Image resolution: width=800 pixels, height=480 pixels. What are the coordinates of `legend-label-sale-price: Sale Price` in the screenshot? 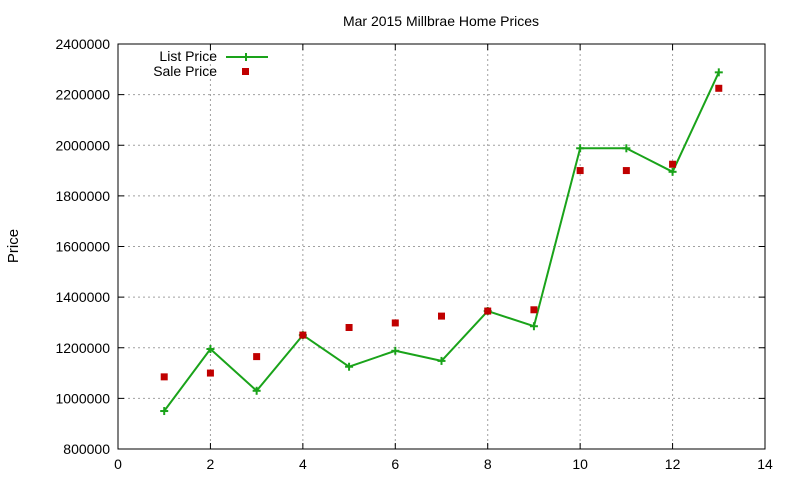 It's located at (185, 71).